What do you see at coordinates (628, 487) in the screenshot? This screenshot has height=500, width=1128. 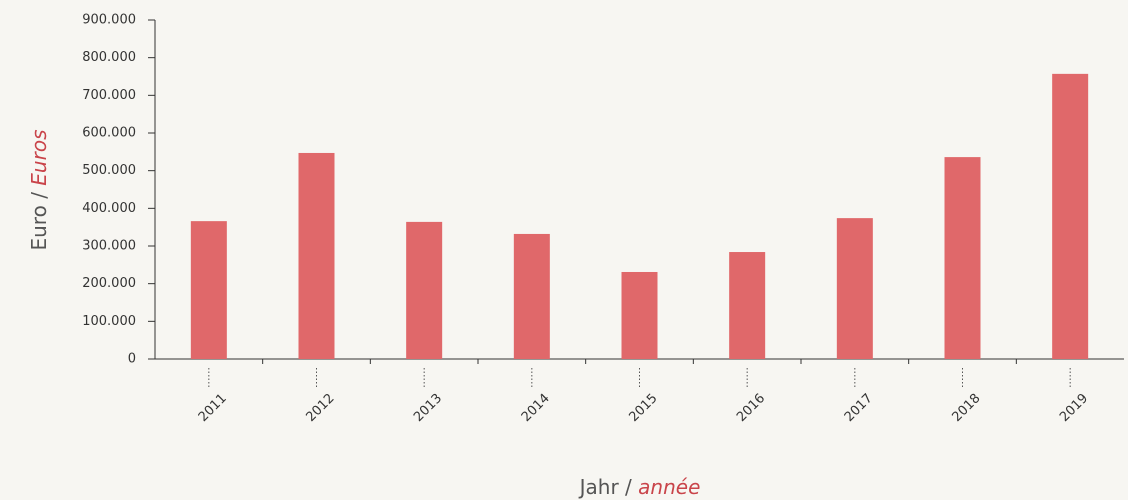 I see `x-label-sep: /` at bounding box center [628, 487].